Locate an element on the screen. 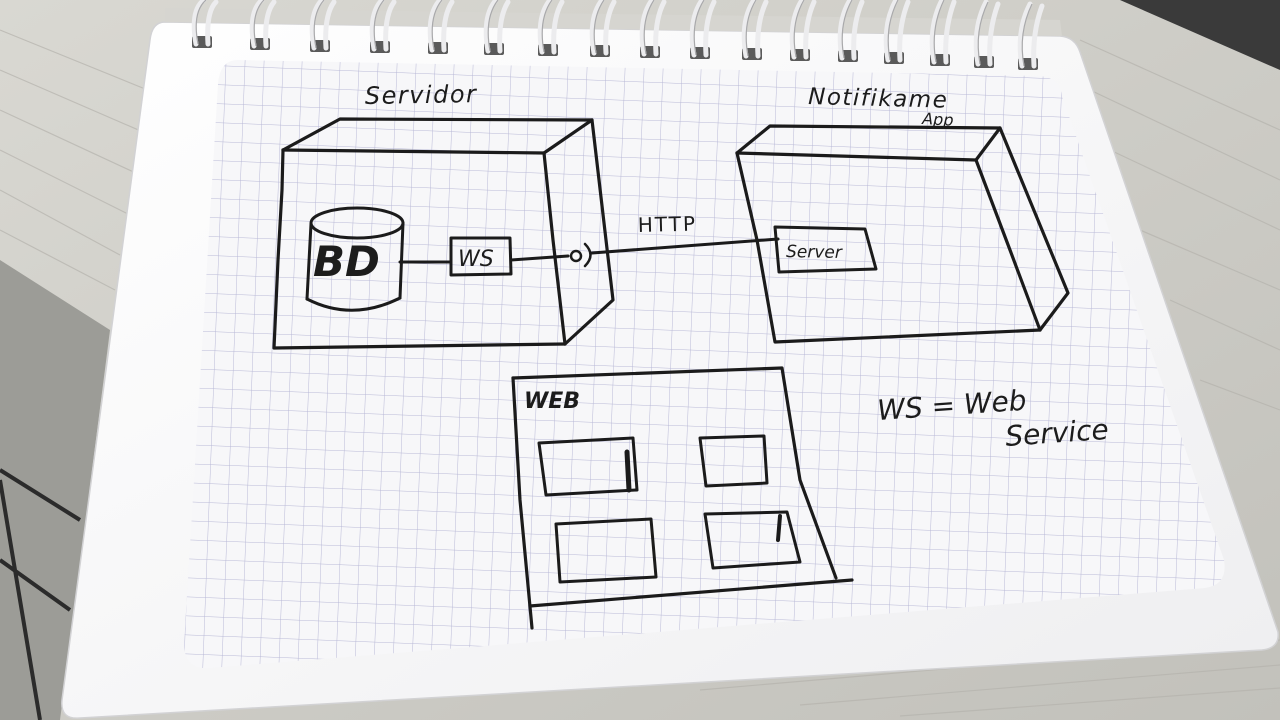 This screenshot has height=720, width=1280. web-label: WEB is located at coordinates (552, 401).